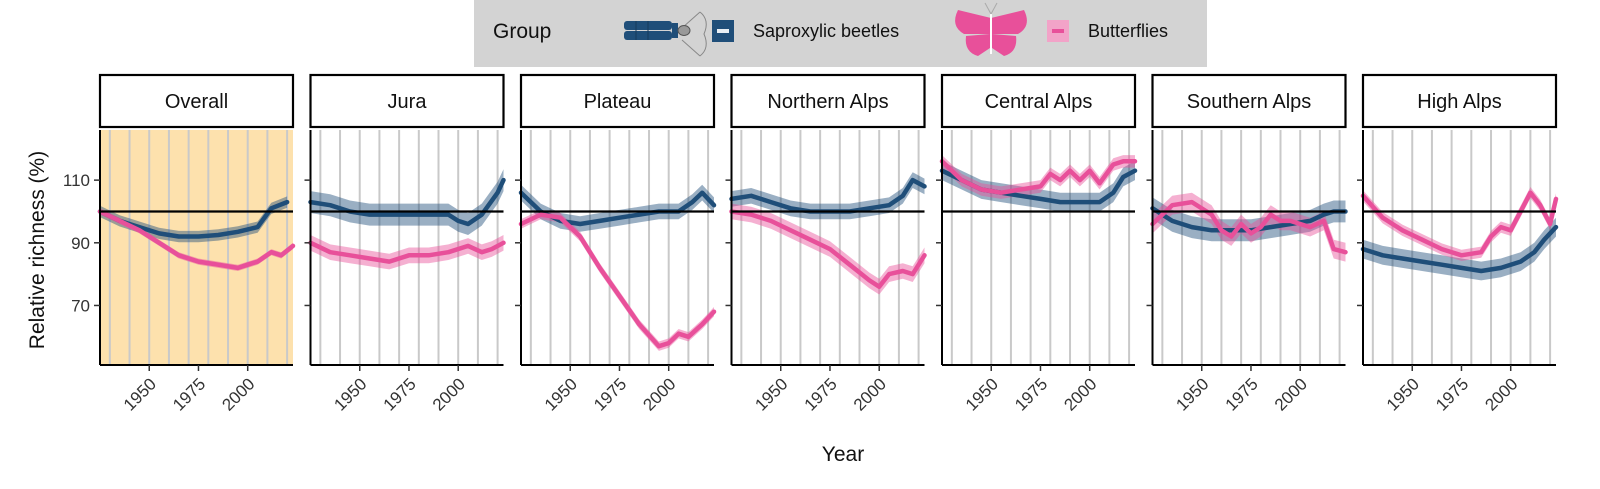 This screenshot has width=1600, height=489. I want to click on legend-background, so click(840, 33).